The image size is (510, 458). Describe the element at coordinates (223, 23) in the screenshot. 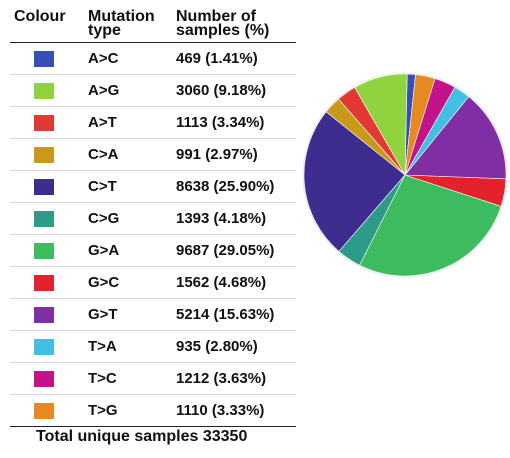

I see `header-number-of-samples: Number of samples (%)` at that location.